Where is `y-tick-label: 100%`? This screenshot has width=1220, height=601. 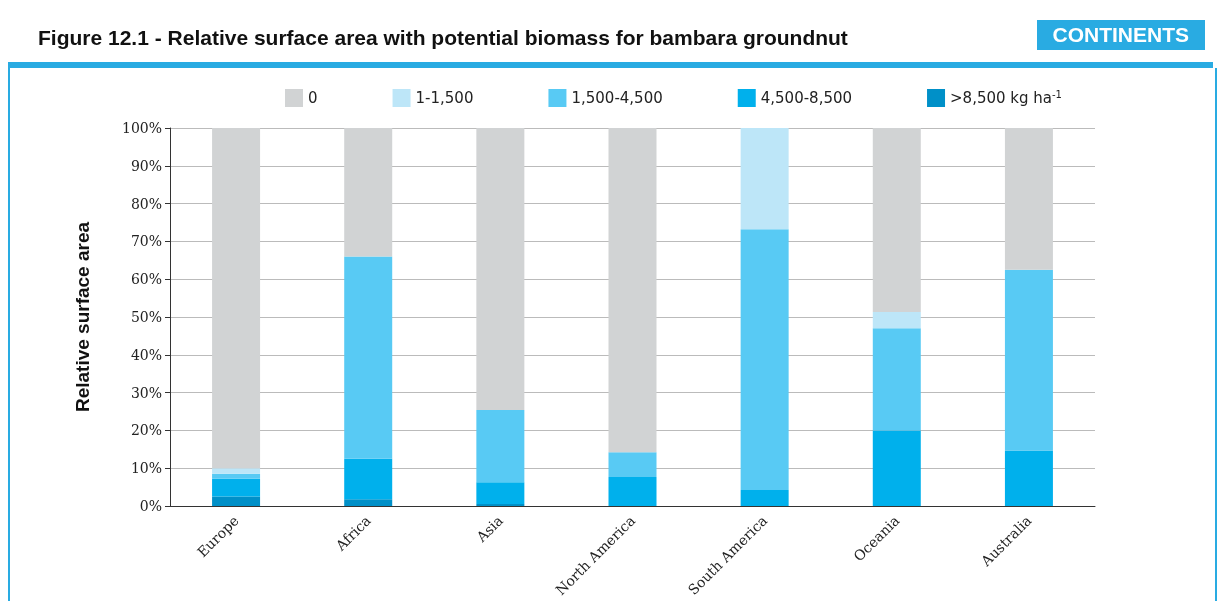 y-tick-label: 100% is located at coordinates (141, 128).